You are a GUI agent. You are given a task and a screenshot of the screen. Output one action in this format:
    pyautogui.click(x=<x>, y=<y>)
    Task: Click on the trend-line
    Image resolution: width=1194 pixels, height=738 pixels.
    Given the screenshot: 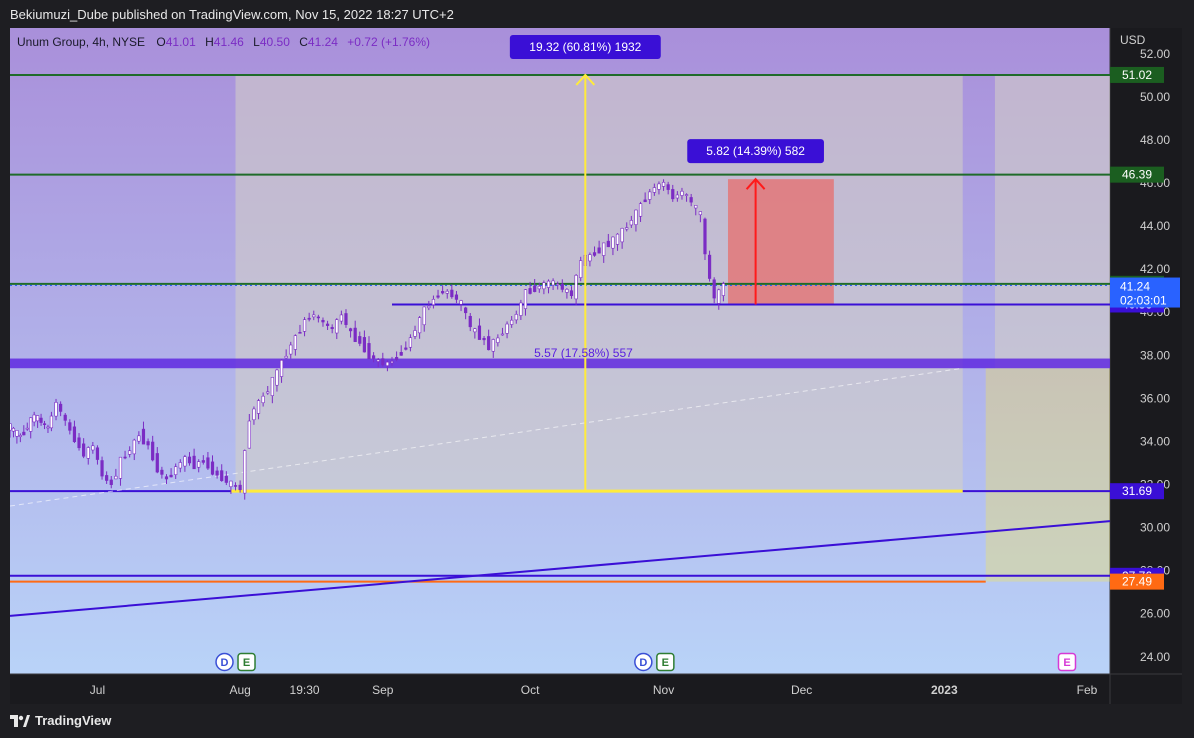 What is the action you would take?
    pyautogui.click(x=560, y=568)
    